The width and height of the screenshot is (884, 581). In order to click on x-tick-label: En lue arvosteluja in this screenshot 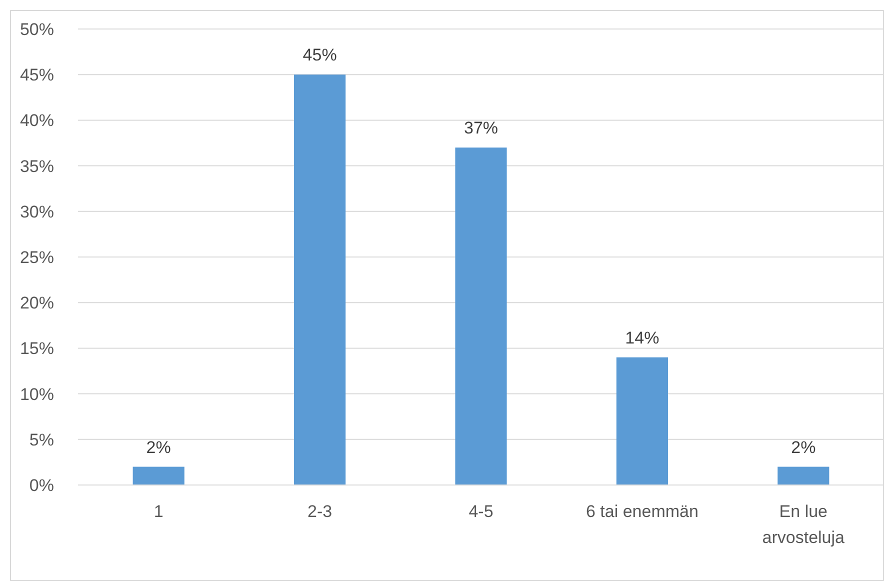, I will do `click(804, 524)`.